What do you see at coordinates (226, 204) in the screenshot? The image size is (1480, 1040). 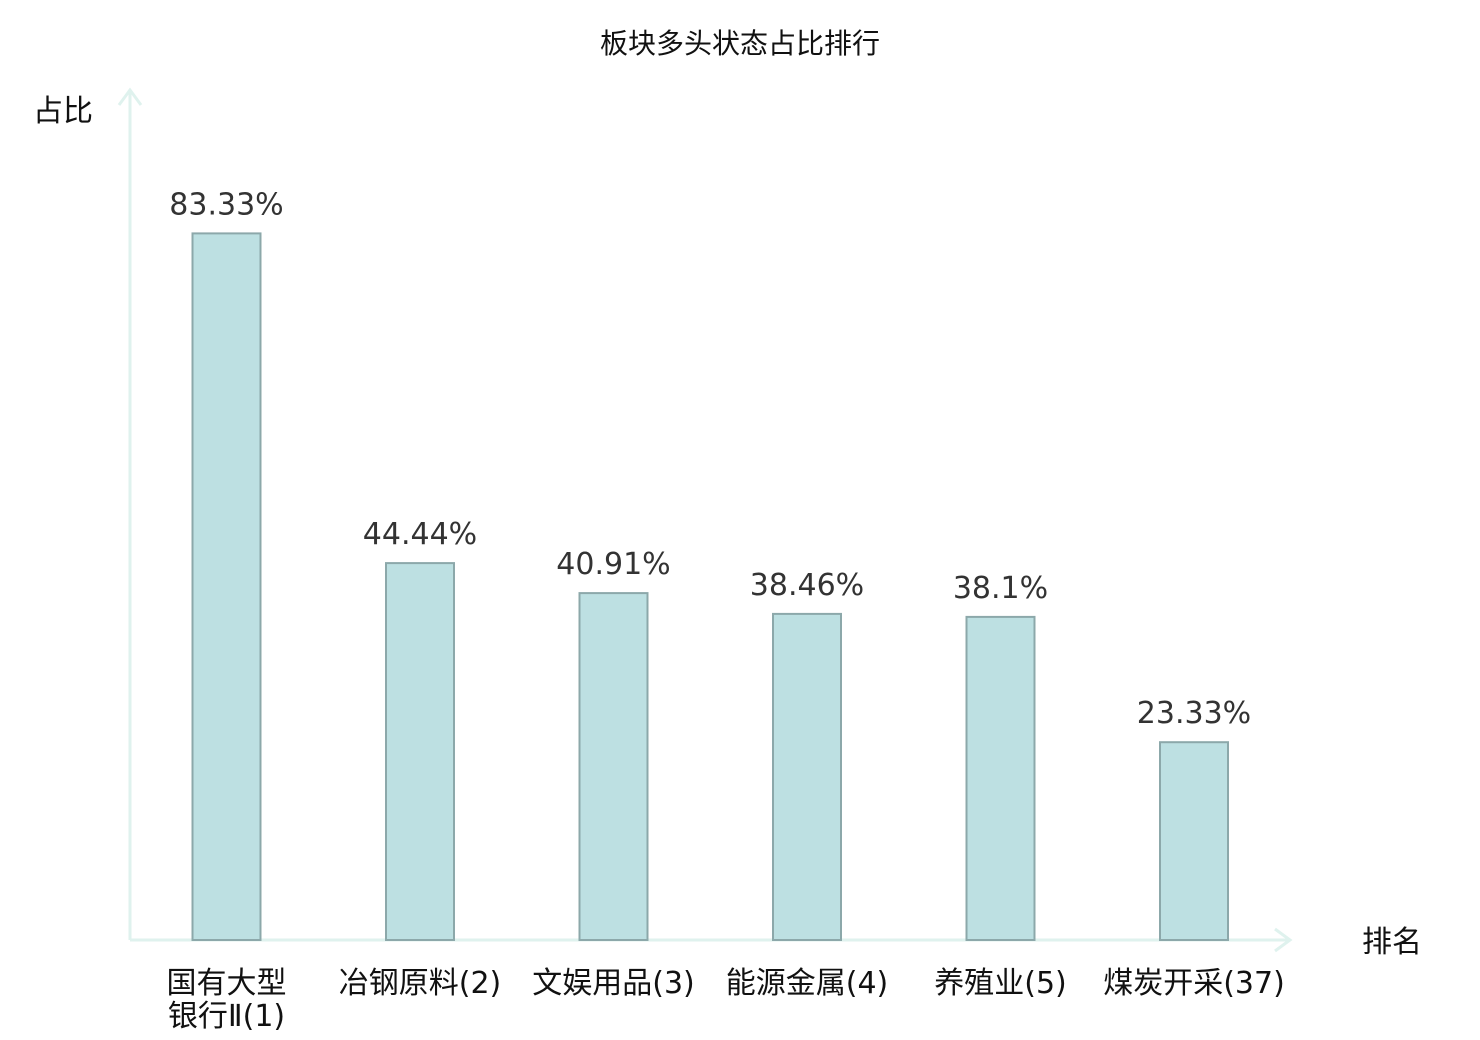 I see `value-label: 83.33%` at bounding box center [226, 204].